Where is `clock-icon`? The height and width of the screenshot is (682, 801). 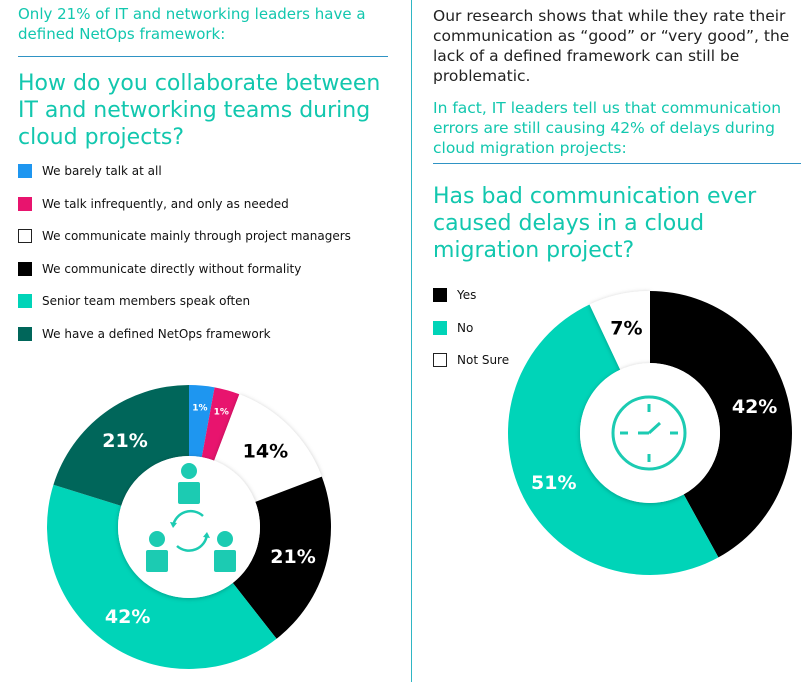
clock-icon is located at coordinates (649, 433).